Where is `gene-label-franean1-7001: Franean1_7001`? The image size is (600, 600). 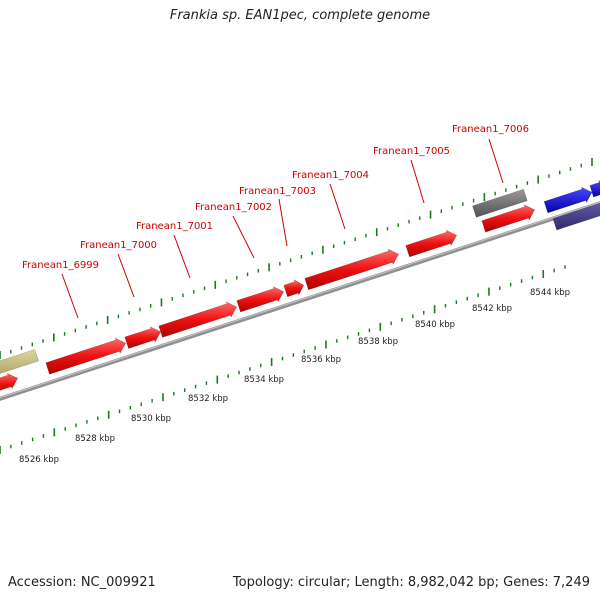
gene-label-franean1-7001: Franean1_7001 is located at coordinates (174, 226).